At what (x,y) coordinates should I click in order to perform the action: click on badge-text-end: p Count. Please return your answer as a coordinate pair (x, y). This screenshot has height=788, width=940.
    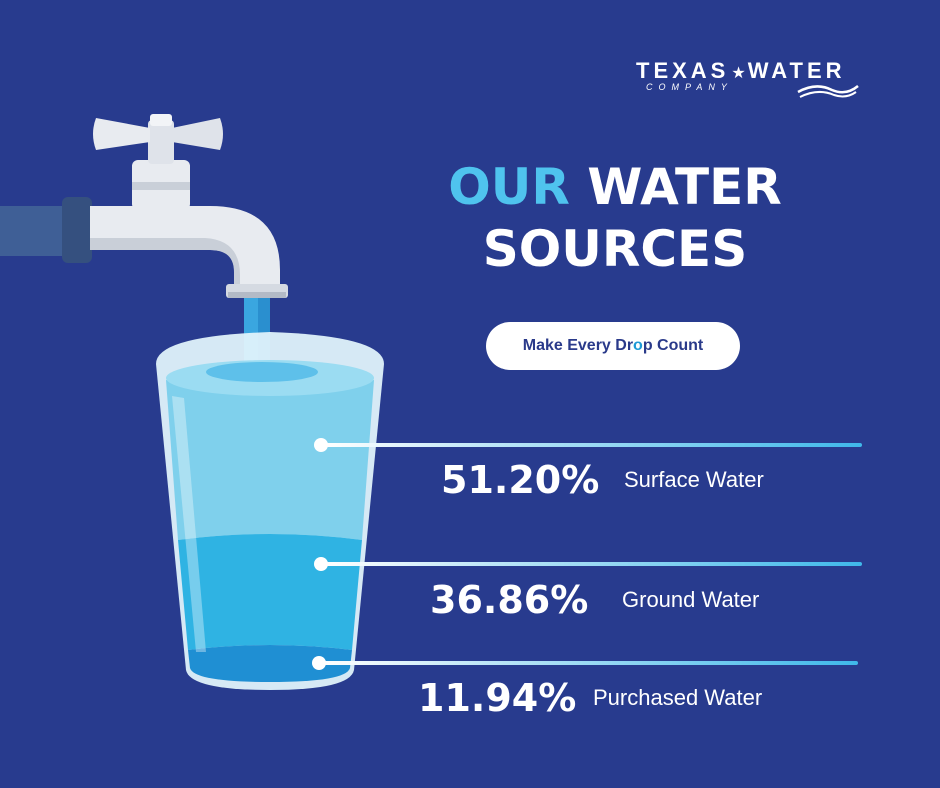
    Looking at the image, I should click on (673, 345).